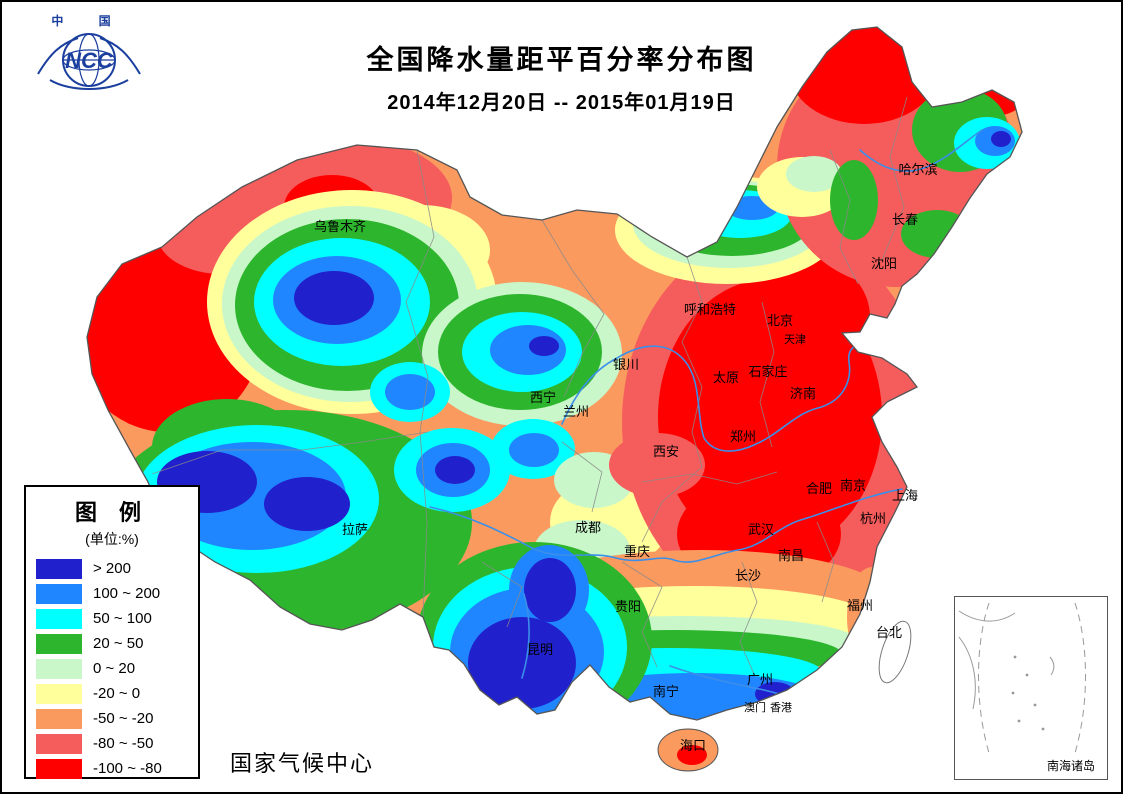  I want to click on city-label: 成都, so click(588, 527).